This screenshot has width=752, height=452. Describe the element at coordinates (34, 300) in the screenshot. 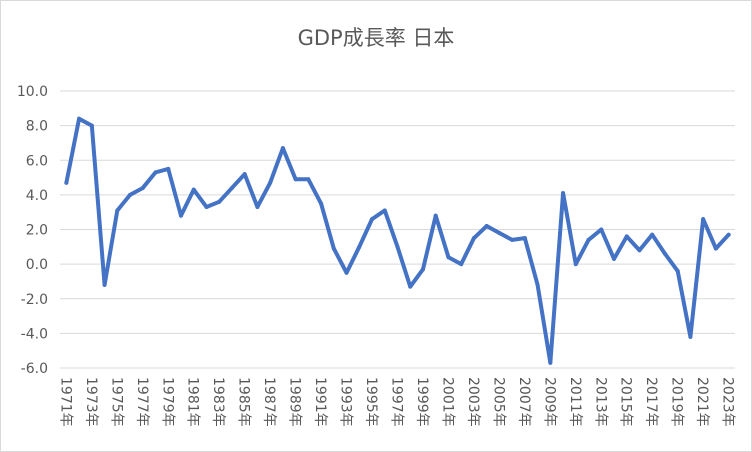

I see `y-tick-label: -2.0` at that location.